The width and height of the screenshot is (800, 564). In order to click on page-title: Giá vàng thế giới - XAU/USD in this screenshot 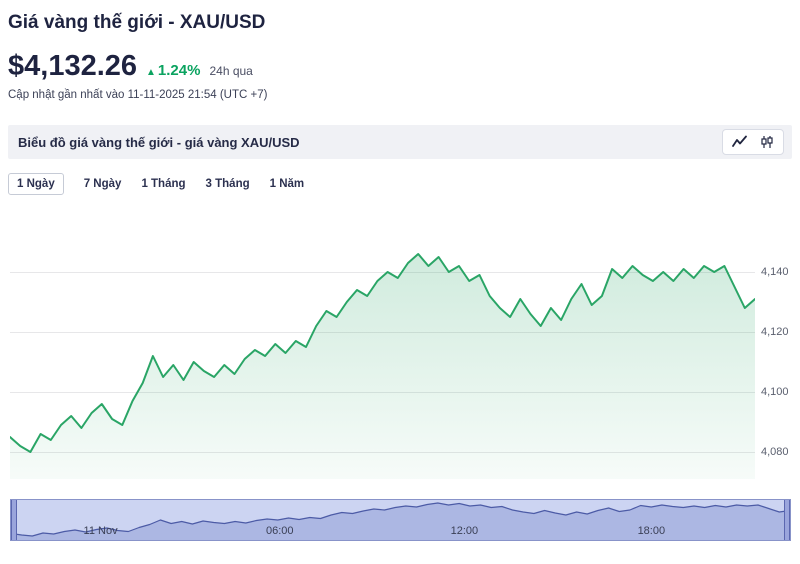, I will do `click(137, 22)`.